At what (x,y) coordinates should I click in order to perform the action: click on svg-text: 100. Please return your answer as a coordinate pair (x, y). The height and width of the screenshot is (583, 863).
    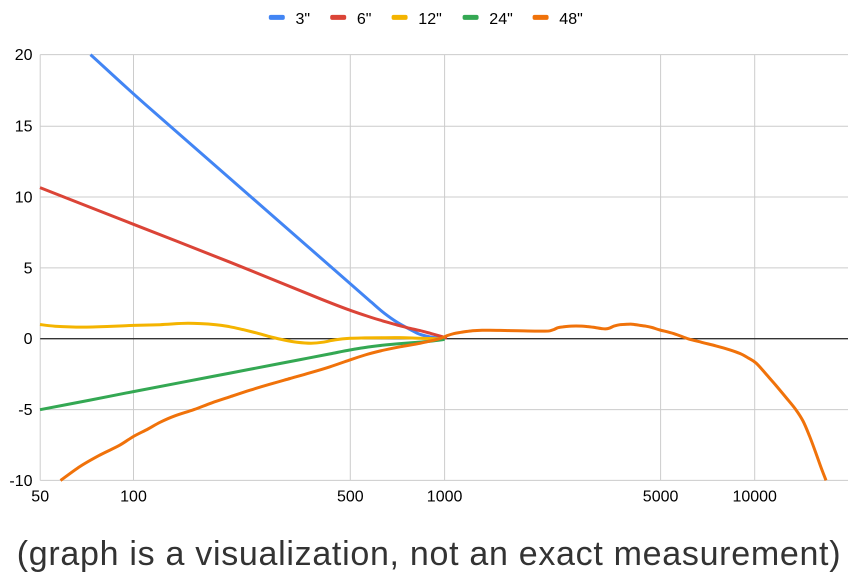
    Looking at the image, I should click on (133, 497).